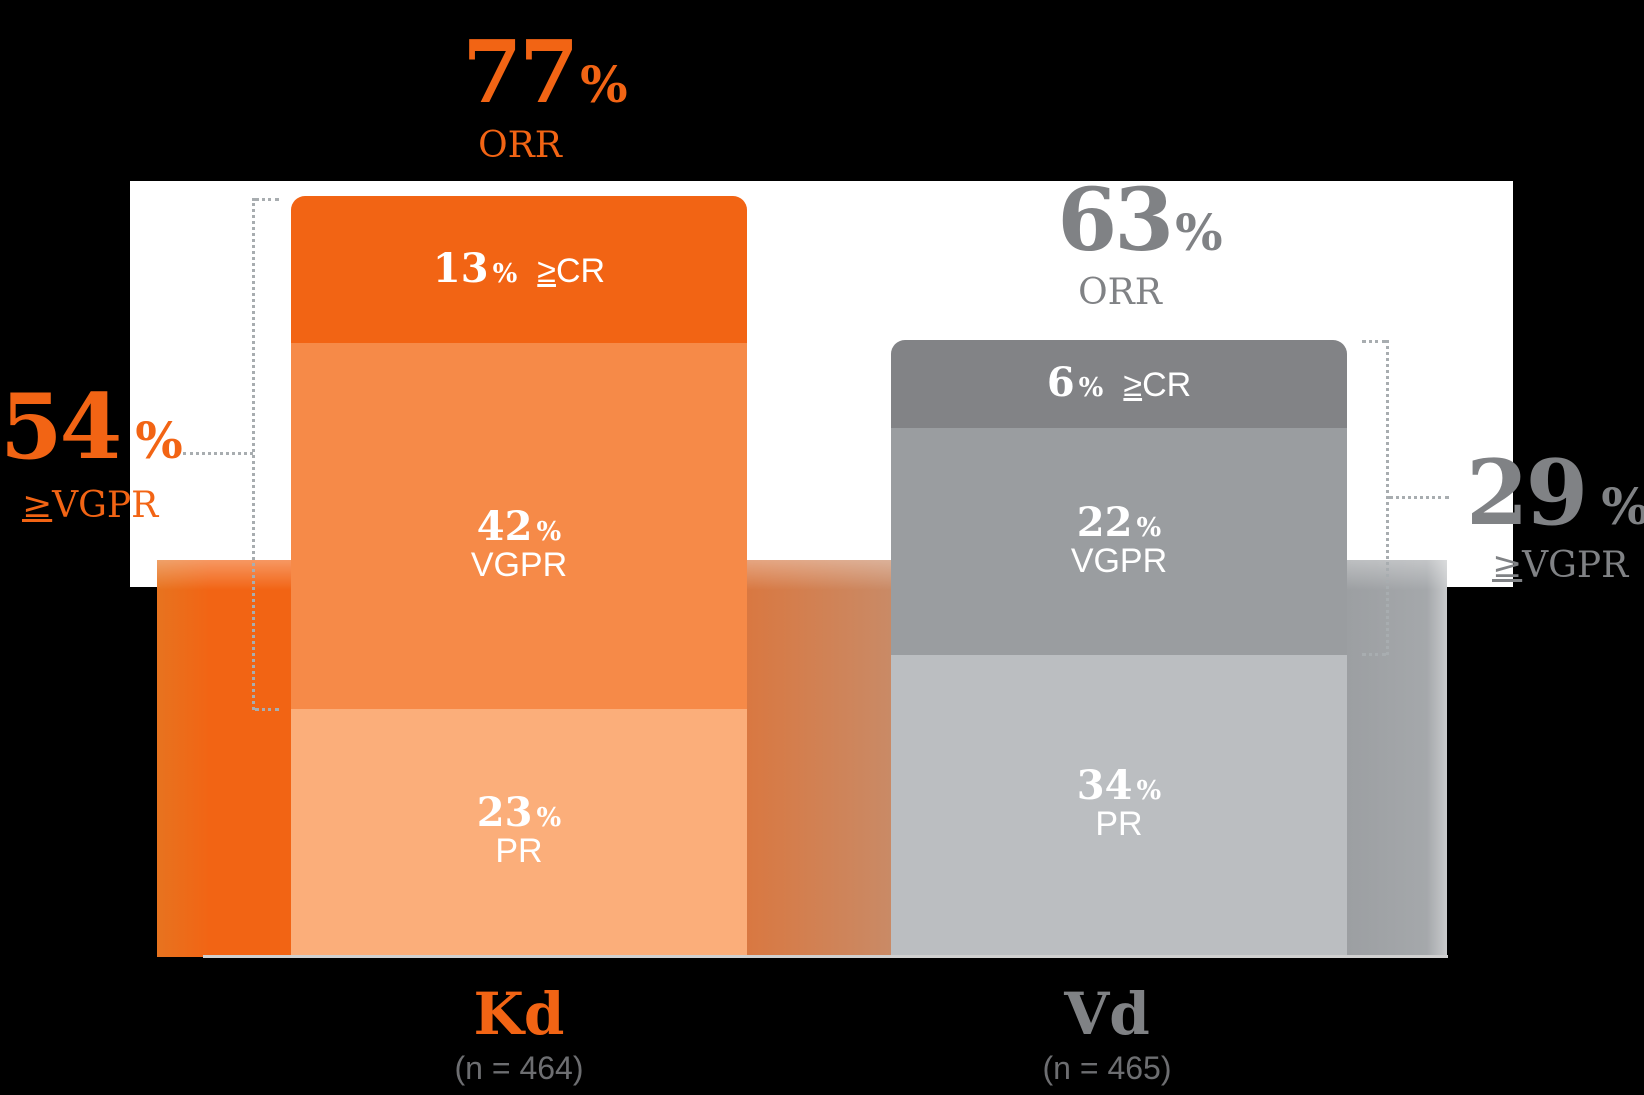 The image size is (1644, 1095). I want to click on vd-cr-pct: %, so click(1091, 388).